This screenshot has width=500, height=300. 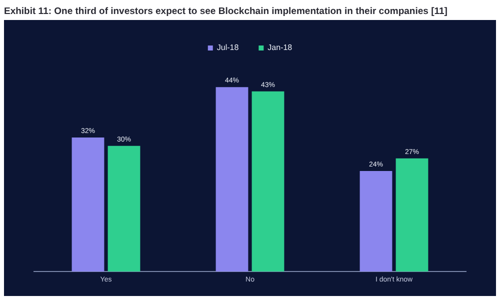 What do you see at coordinates (280, 47) in the screenshot?
I see `legend-label: Jan-18` at bounding box center [280, 47].